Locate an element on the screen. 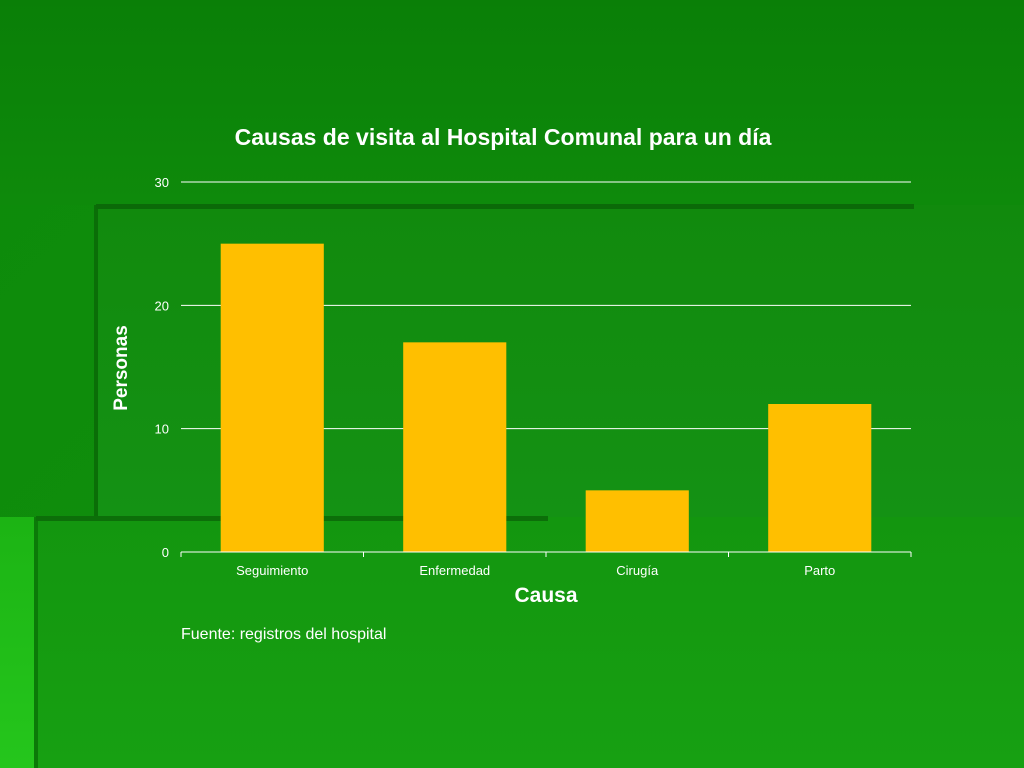  background-left-strip is located at coordinates (17, 642).